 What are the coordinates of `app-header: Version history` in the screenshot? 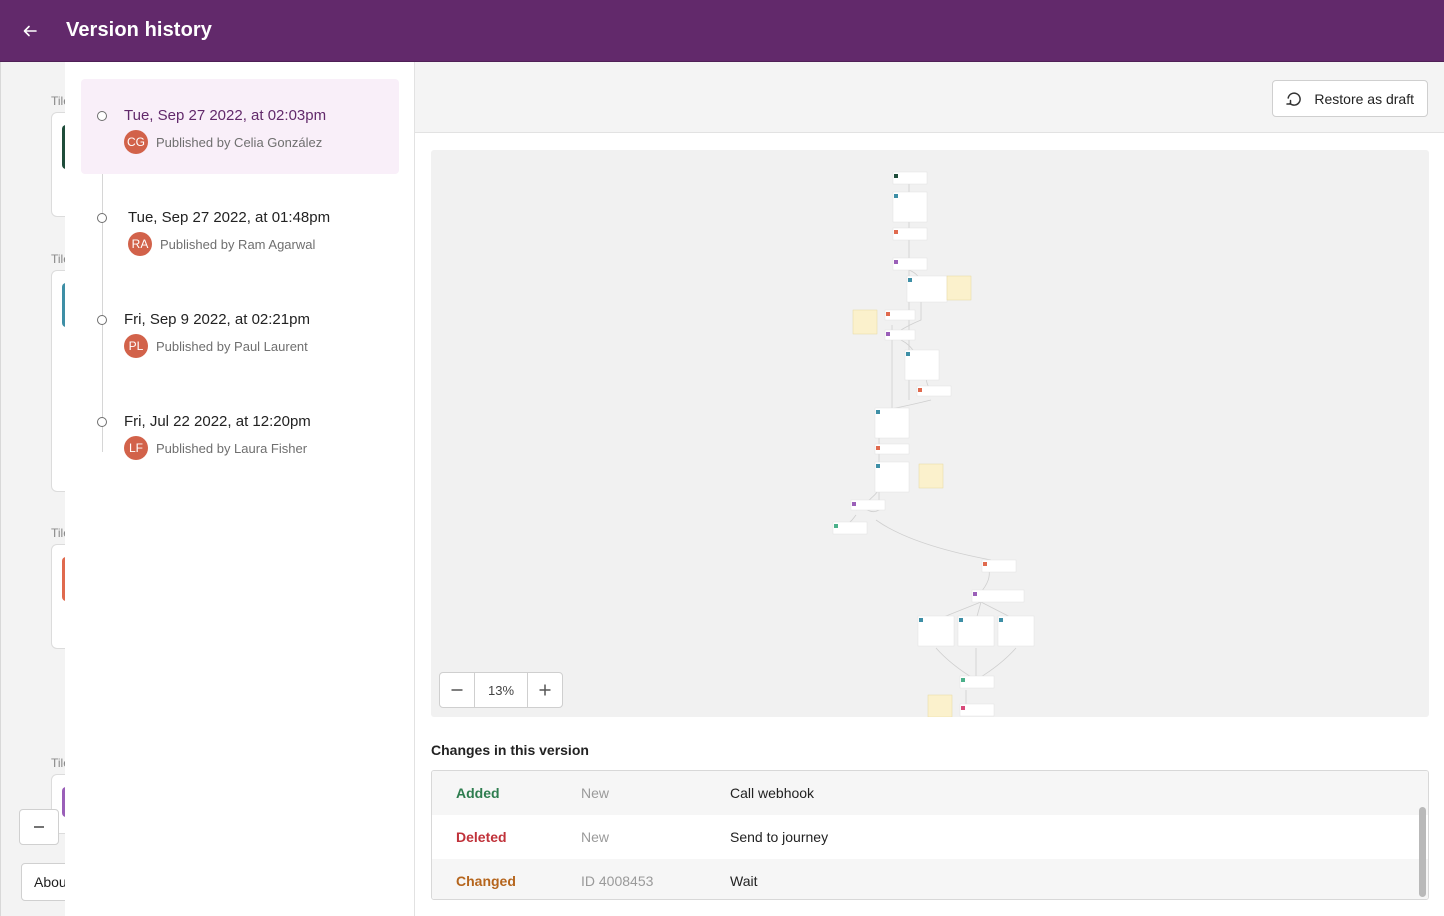 It's located at (722, 31).